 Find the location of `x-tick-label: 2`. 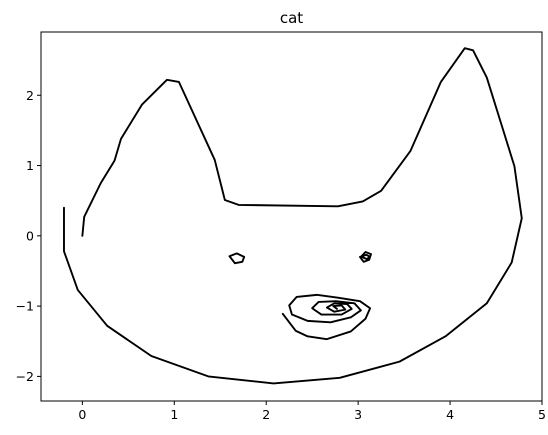

x-tick-label: 2 is located at coordinates (266, 414).